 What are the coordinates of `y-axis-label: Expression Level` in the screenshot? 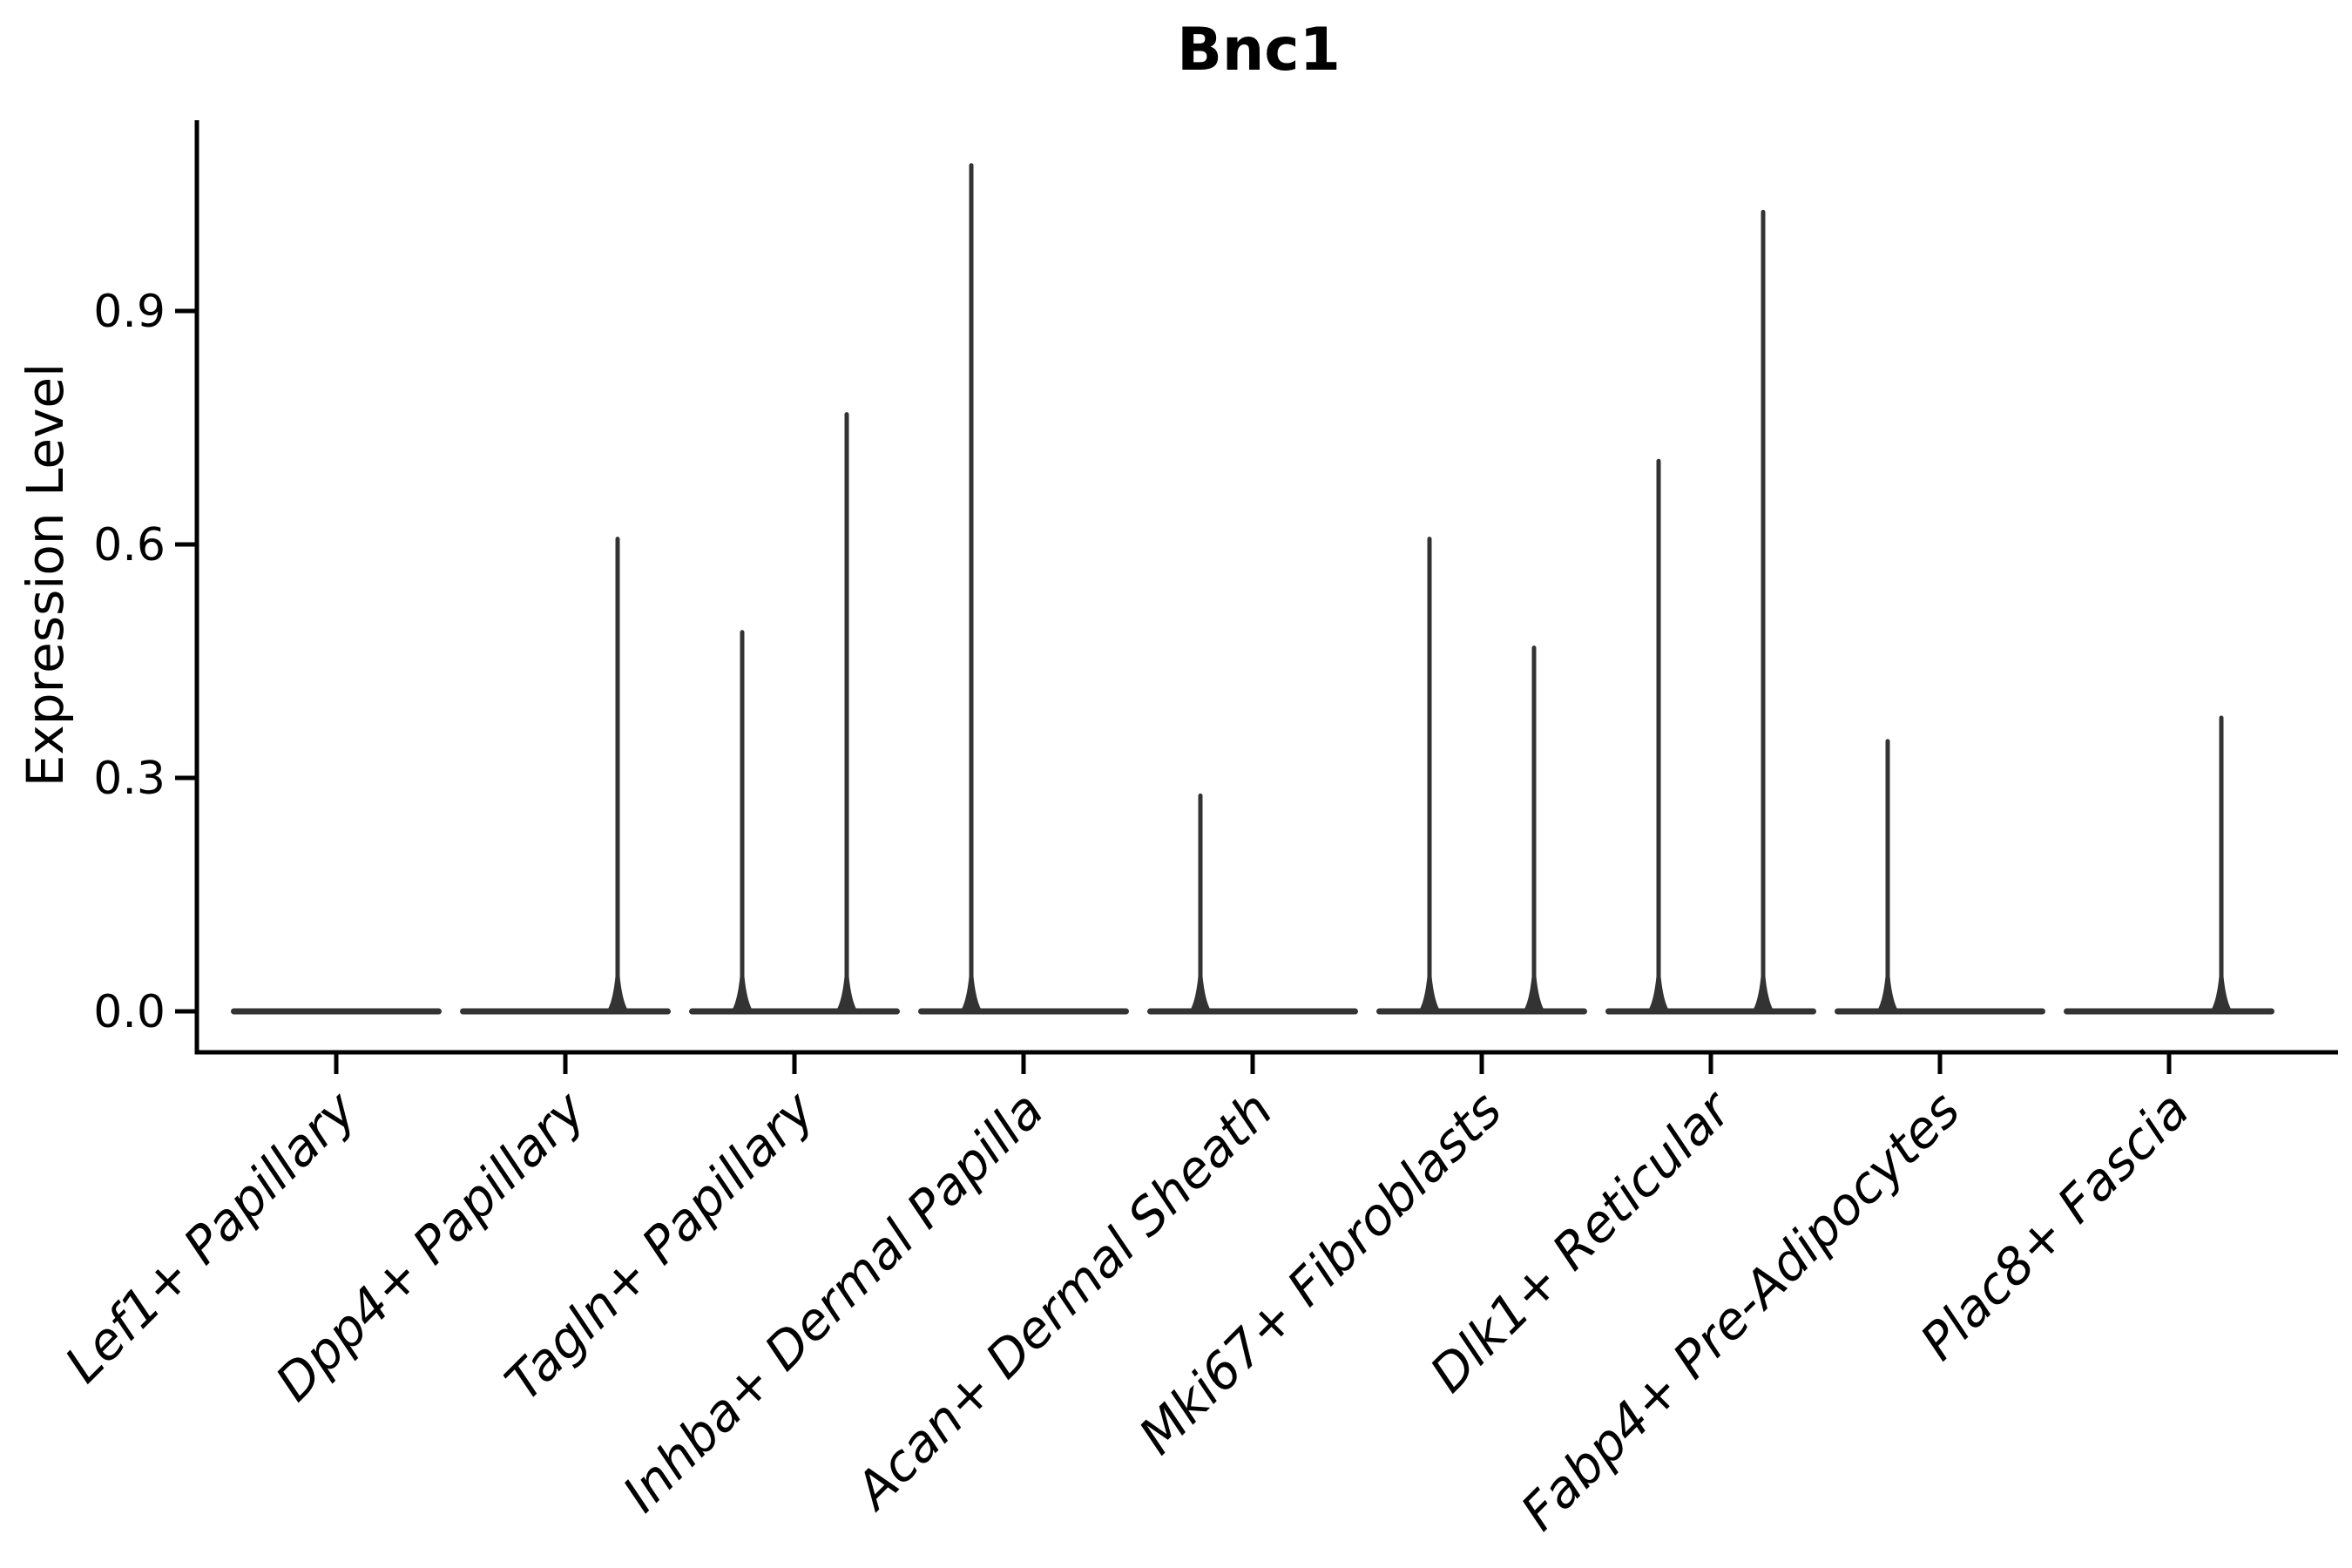 It's located at (45, 575).